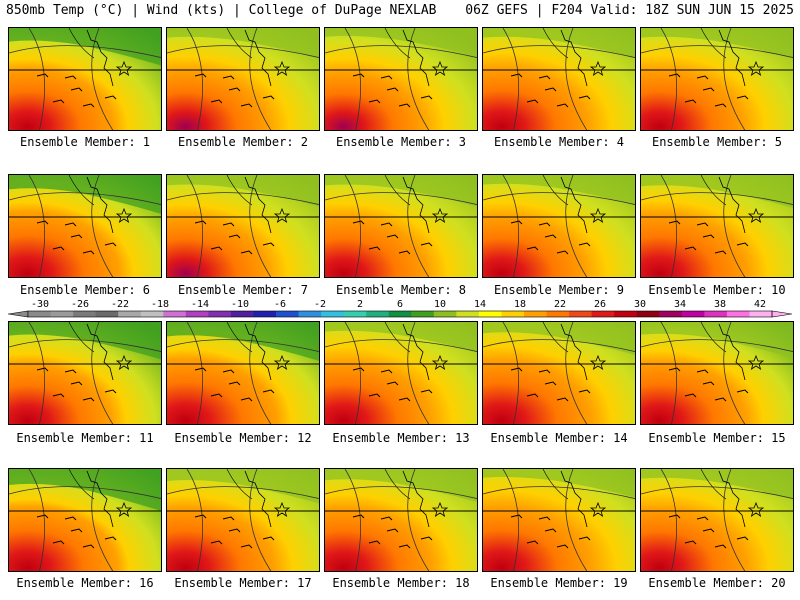 The height and width of the screenshot is (600, 800). Describe the element at coordinates (440, 304) in the screenshot. I see `colorbar-tick-label: 10` at that location.